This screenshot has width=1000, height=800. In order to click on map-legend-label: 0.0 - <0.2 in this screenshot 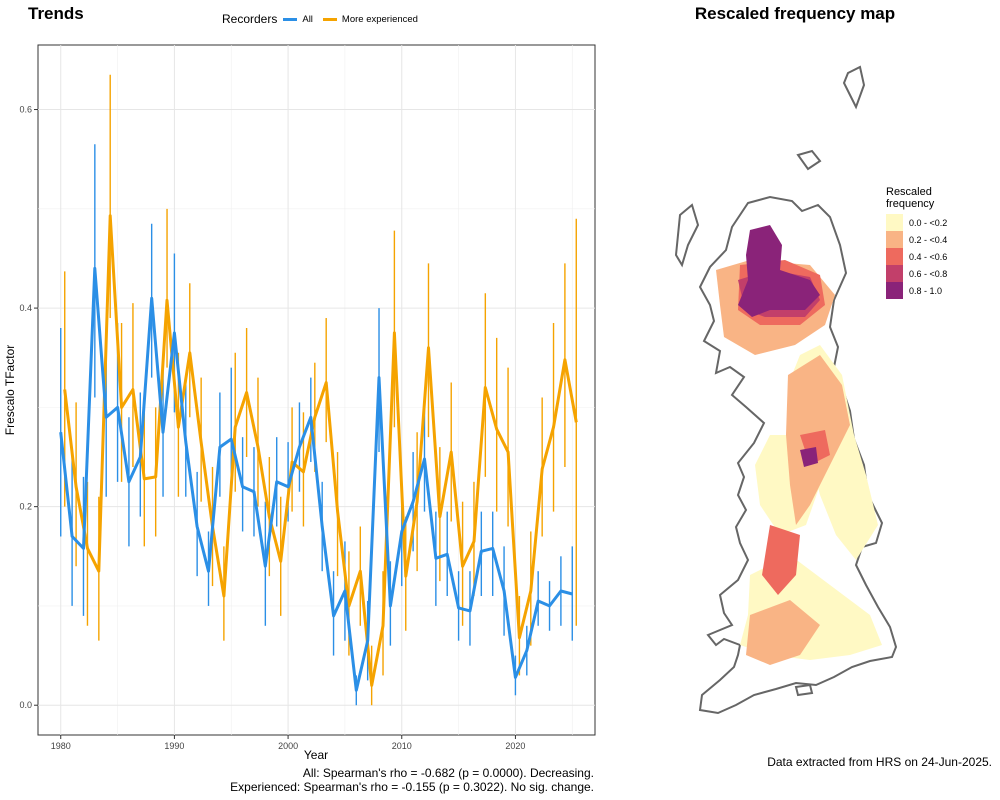, I will do `click(928, 222)`.